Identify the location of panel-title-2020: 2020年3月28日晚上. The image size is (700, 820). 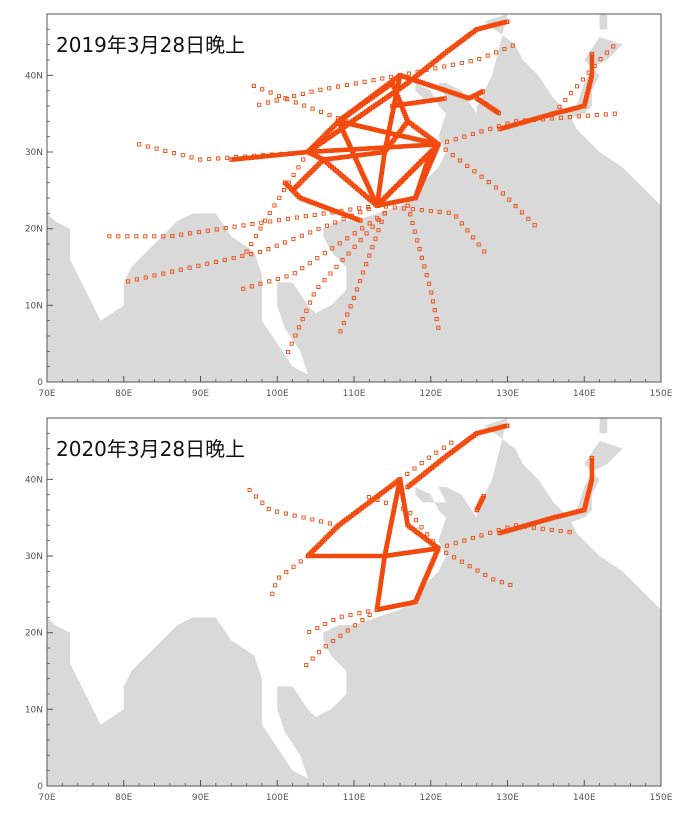
(150, 449).